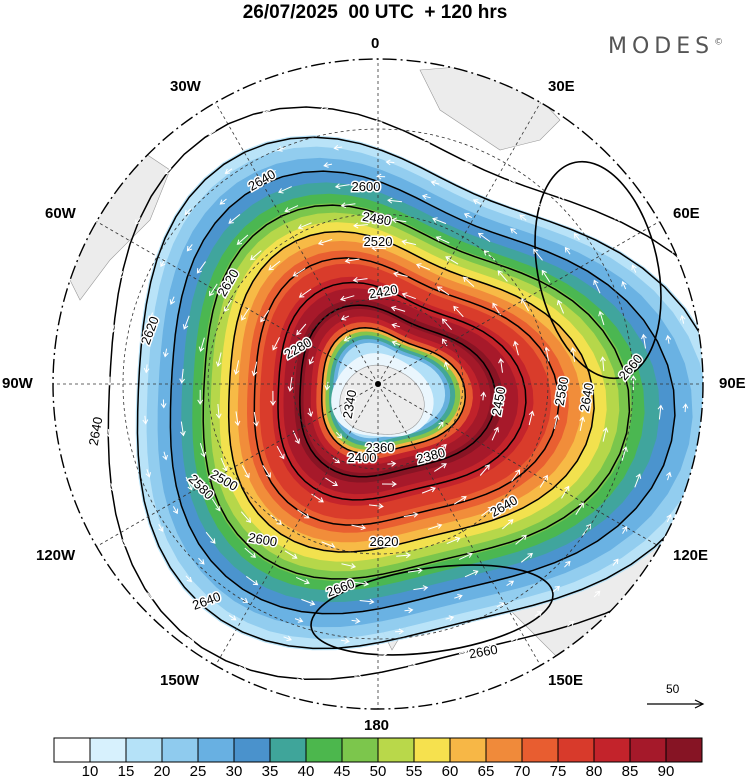  What do you see at coordinates (56, 555) in the screenshot?
I see `lon-label-120w: 120W` at bounding box center [56, 555].